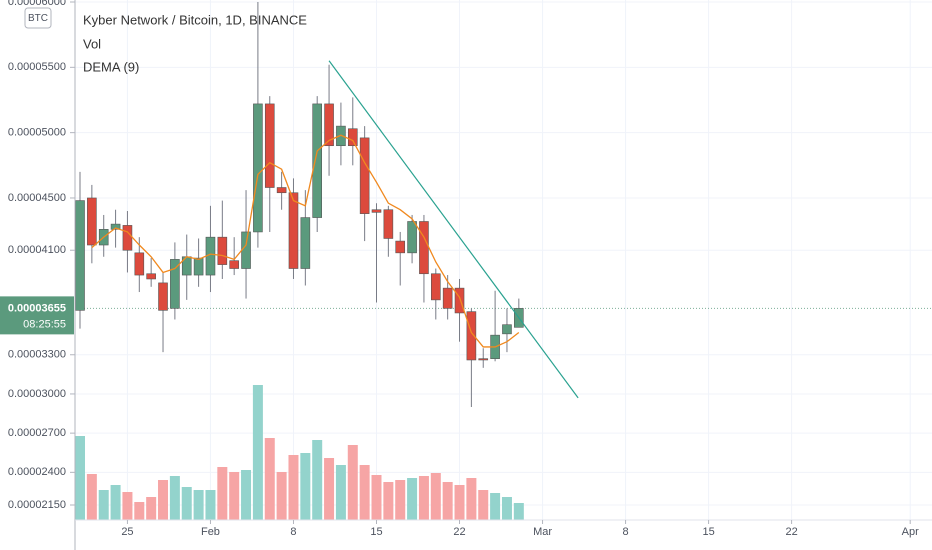 This screenshot has width=932, height=550. Describe the element at coordinates (37, 394) in the screenshot. I see `y-tick-label: 0.00003000` at that location.